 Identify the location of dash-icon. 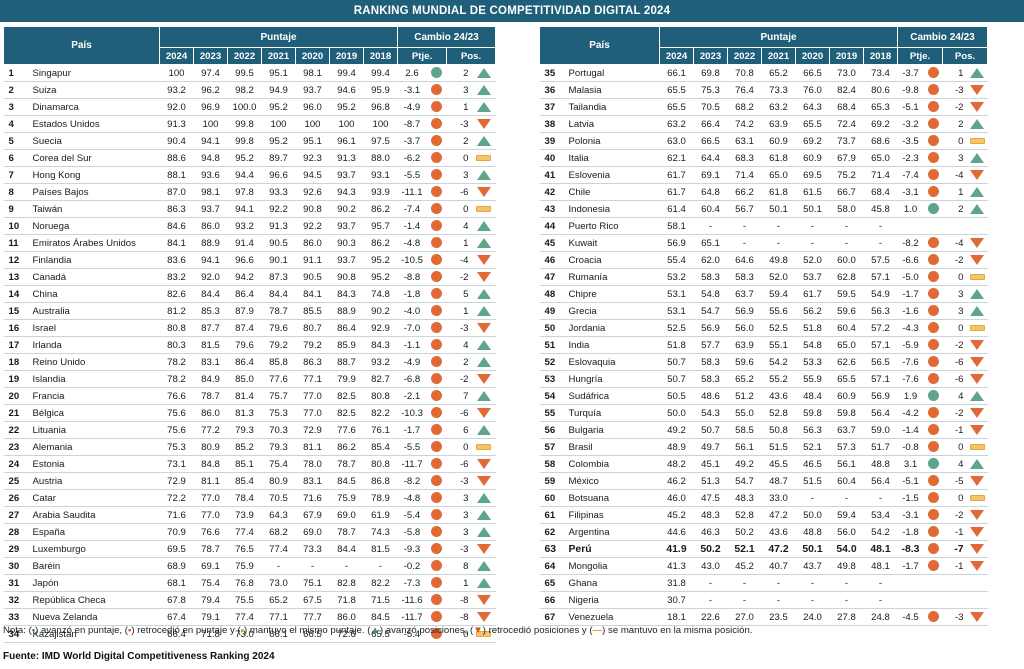
(977, 327).